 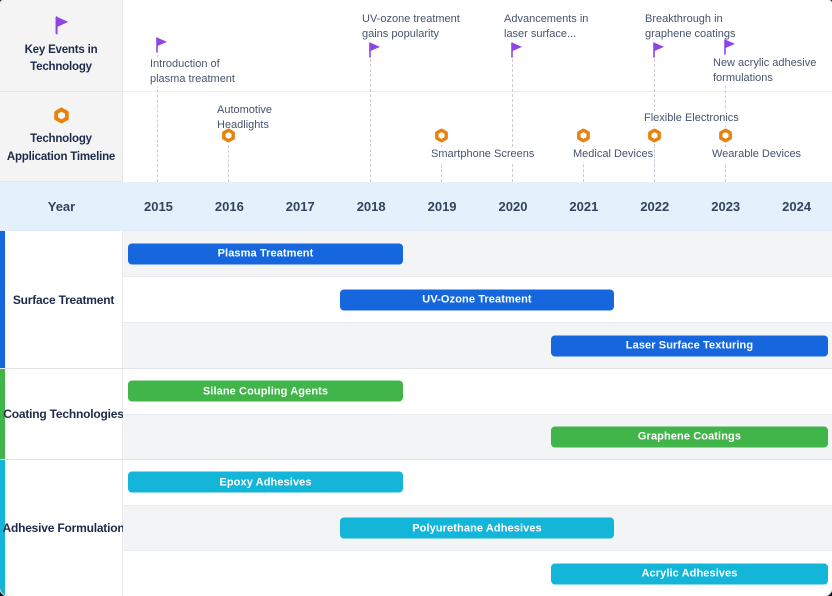 What do you see at coordinates (441, 163) in the screenshot?
I see `guide-line-2019-app` at bounding box center [441, 163].